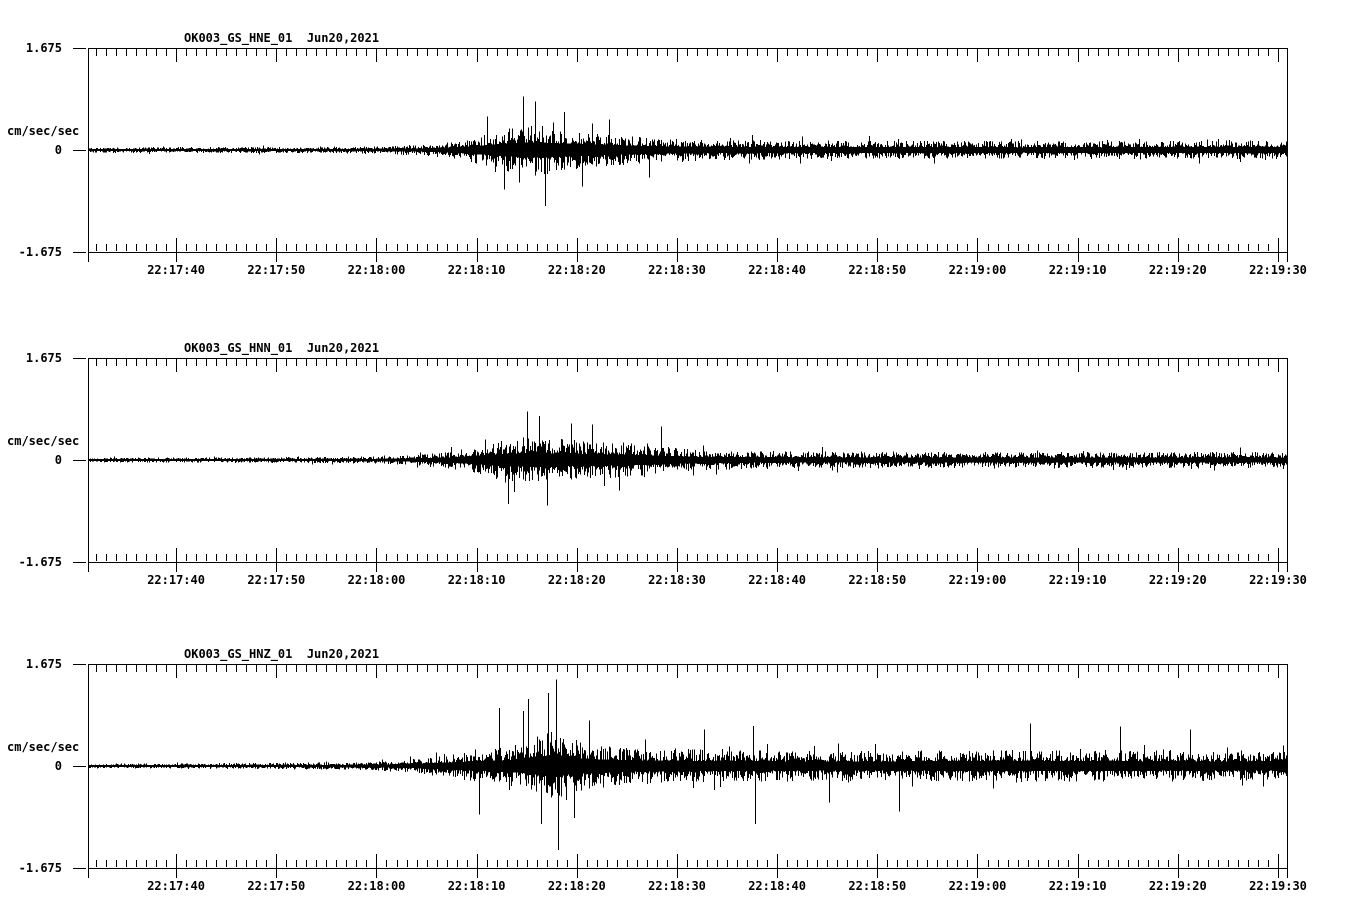 This screenshot has width=1358, height=924. I want to click on panel-title: OK003_GS_HNN_01 Jun20,2021, so click(282, 348).